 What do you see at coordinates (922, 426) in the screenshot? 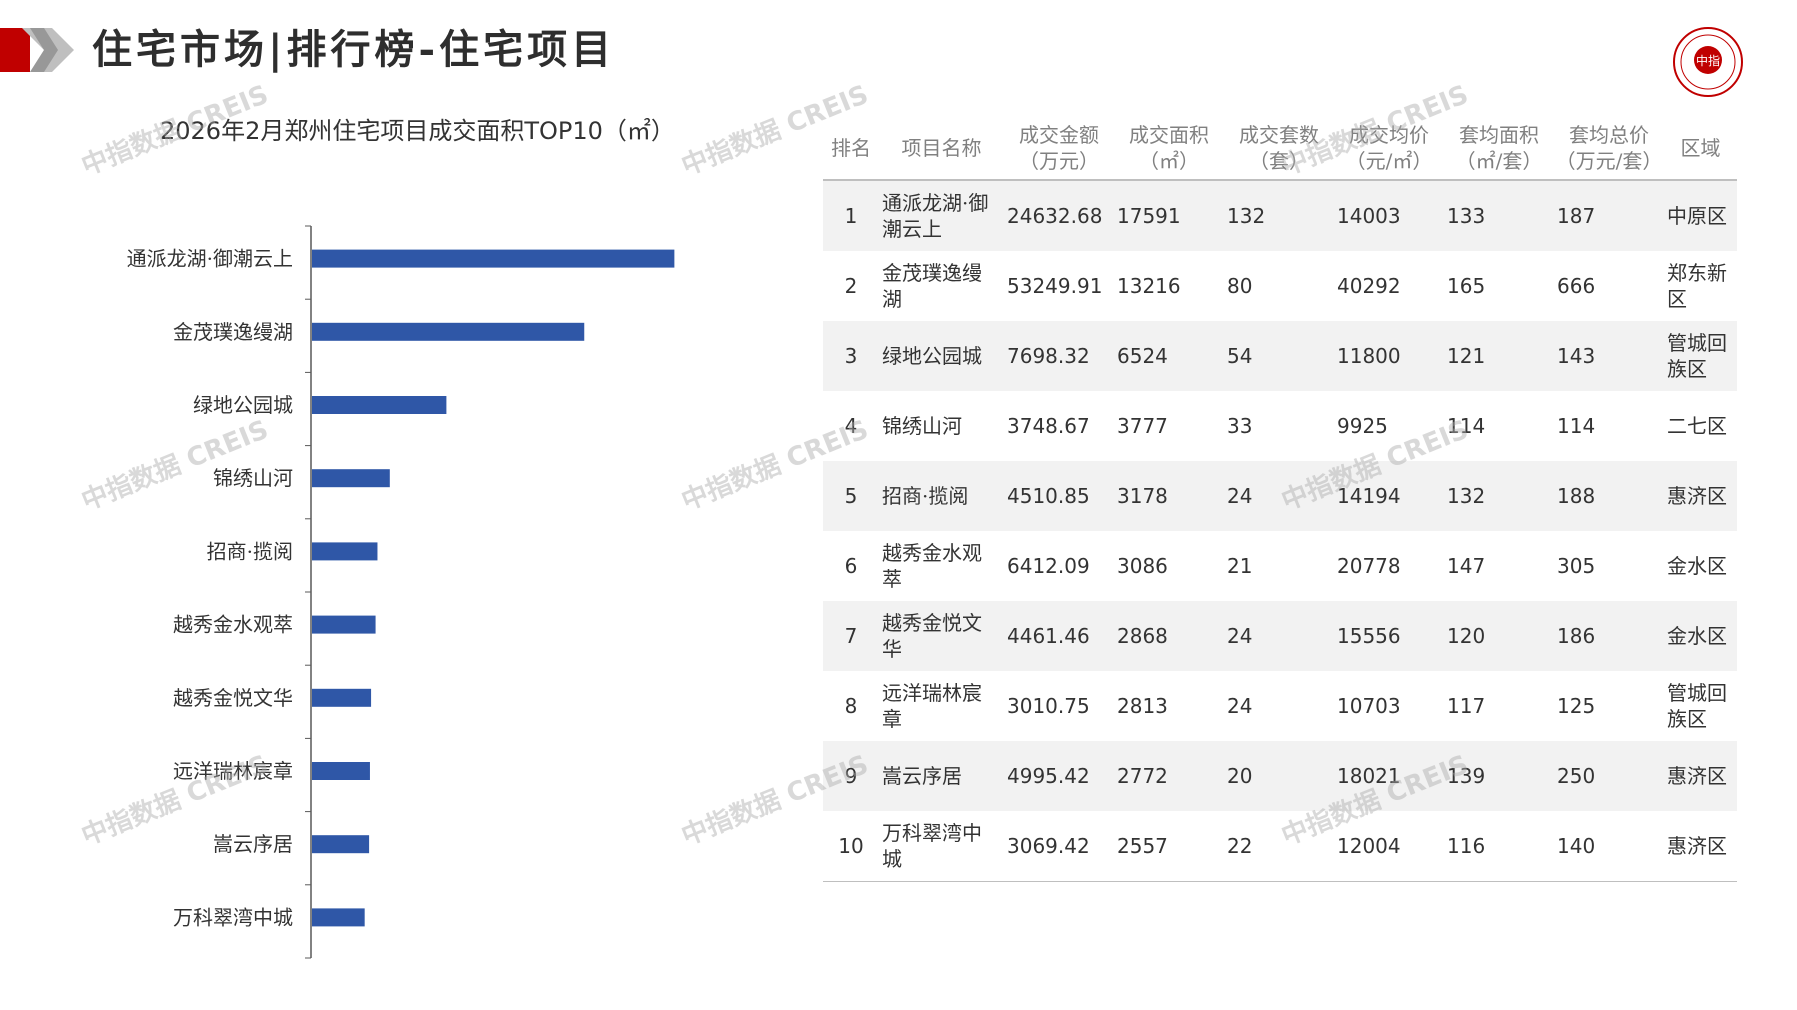
I see `cell-project-name: 锦绣山河` at bounding box center [922, 426].